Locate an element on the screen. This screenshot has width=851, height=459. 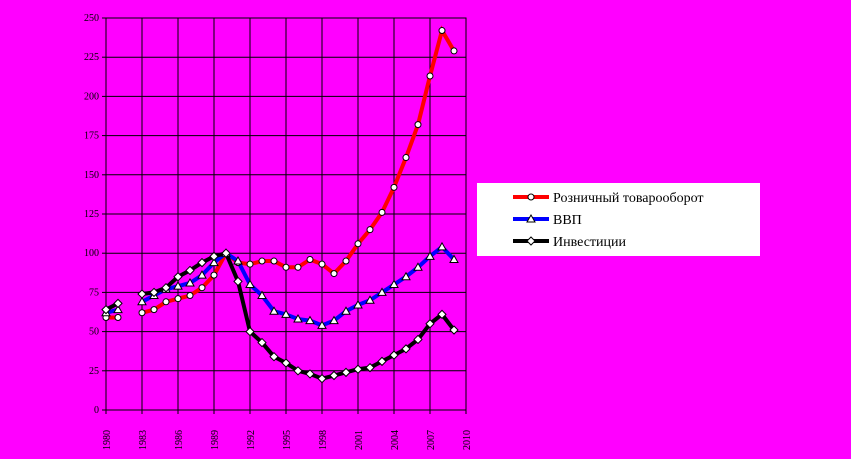
y-tick-label: 25 is located at coordinates (94, 371).